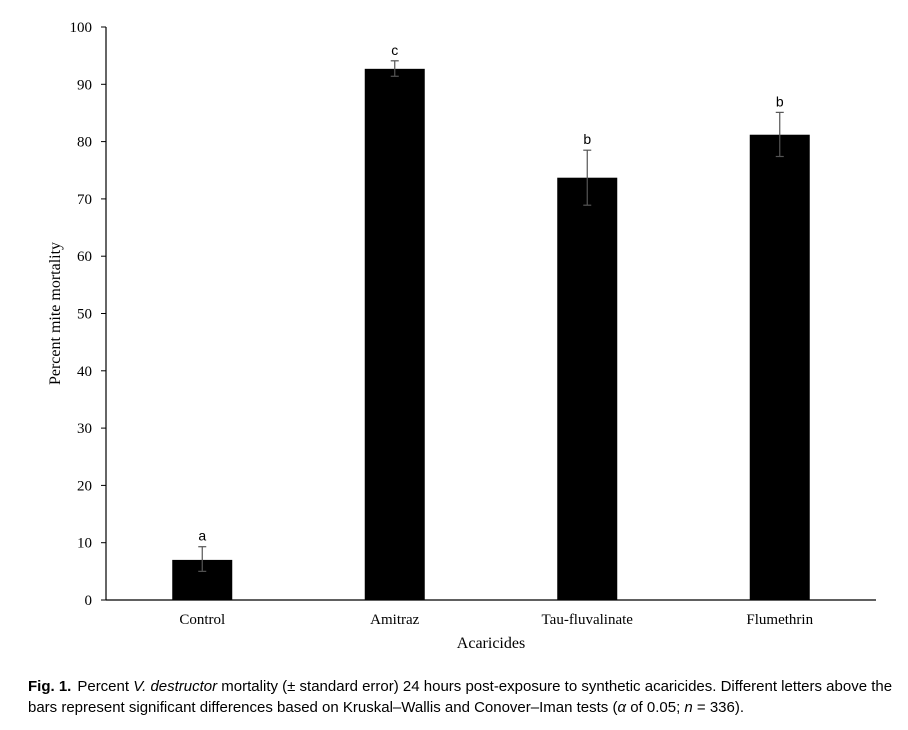  Describe the element at coordinates (105, 686) in the screenshot. I see `caption-text-1: Percent` at that location.